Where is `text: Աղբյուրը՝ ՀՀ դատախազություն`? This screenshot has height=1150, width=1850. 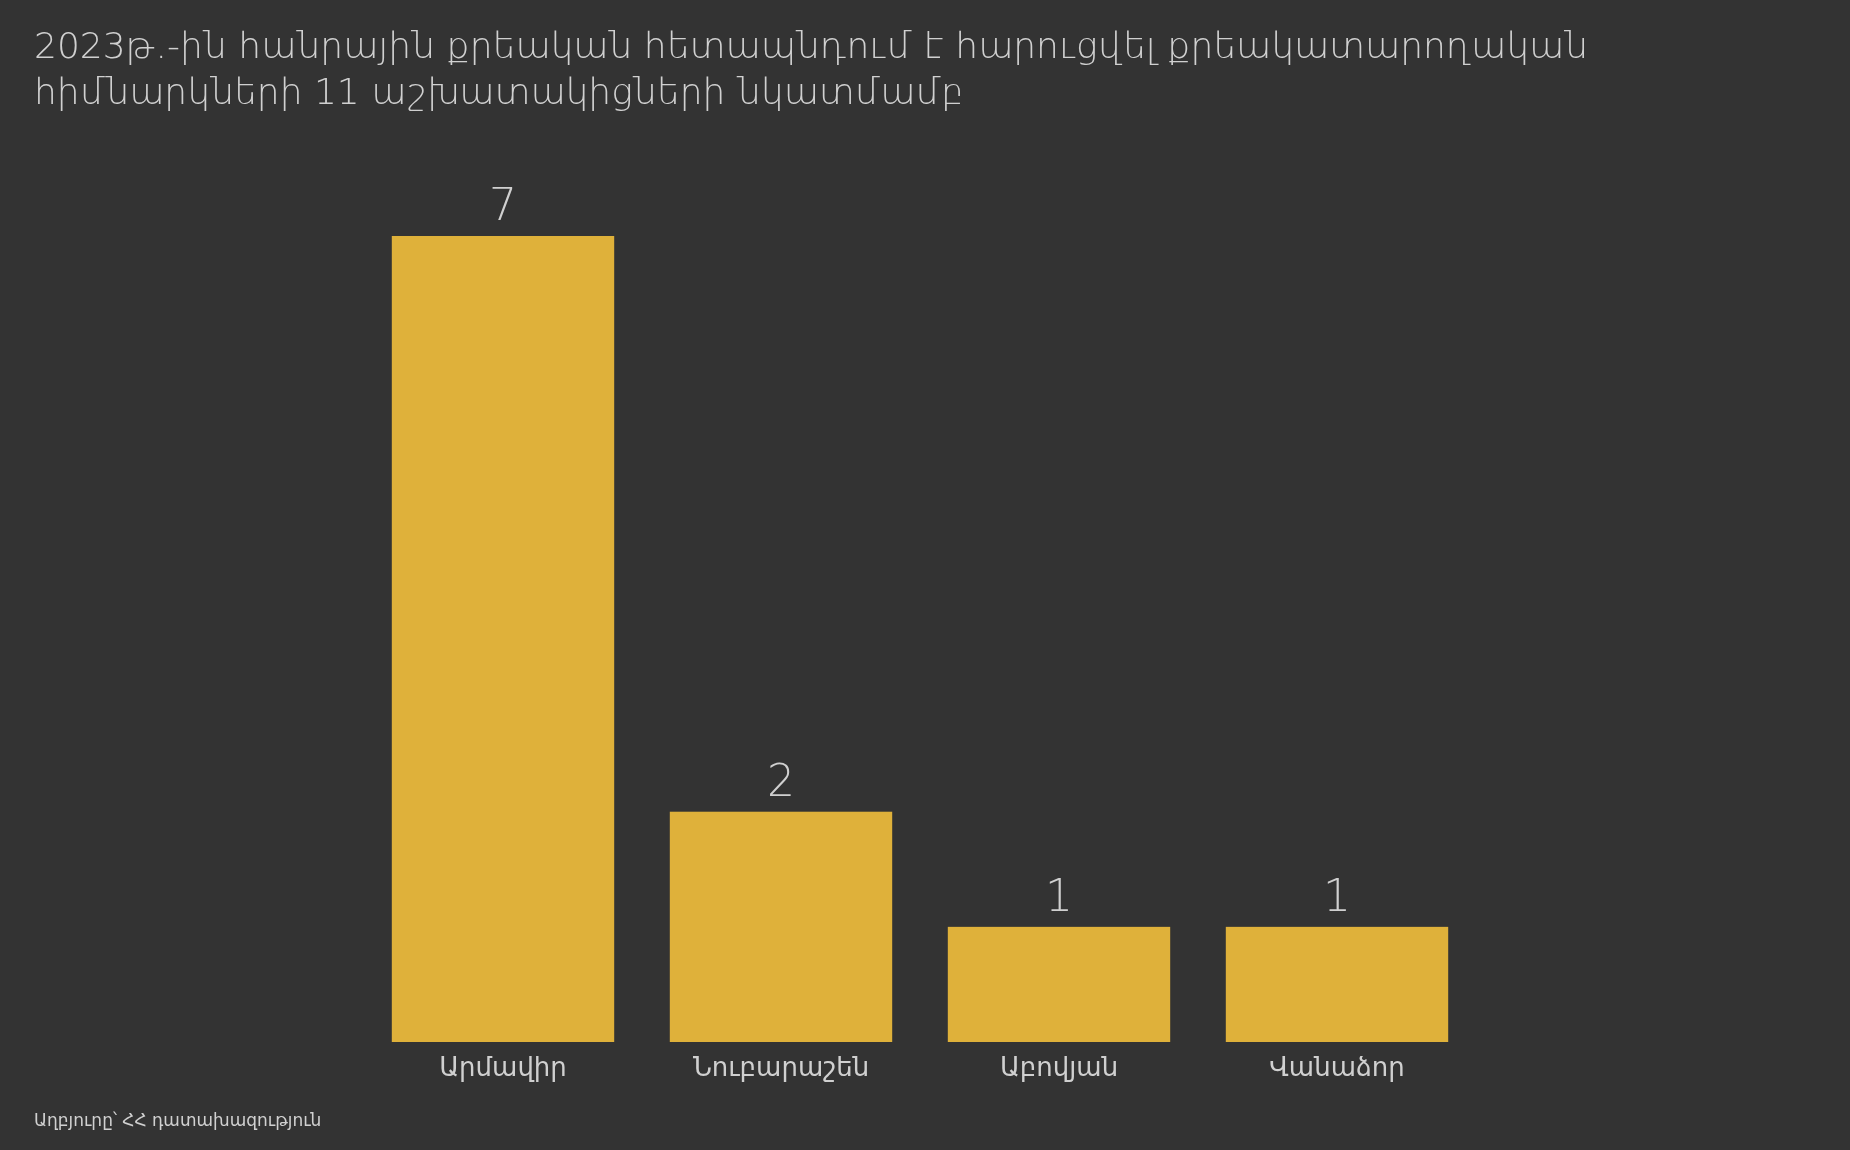
text: Աղբյուրը՝ ՀՀ դատախազություն is located at coordinates (178, 1120).